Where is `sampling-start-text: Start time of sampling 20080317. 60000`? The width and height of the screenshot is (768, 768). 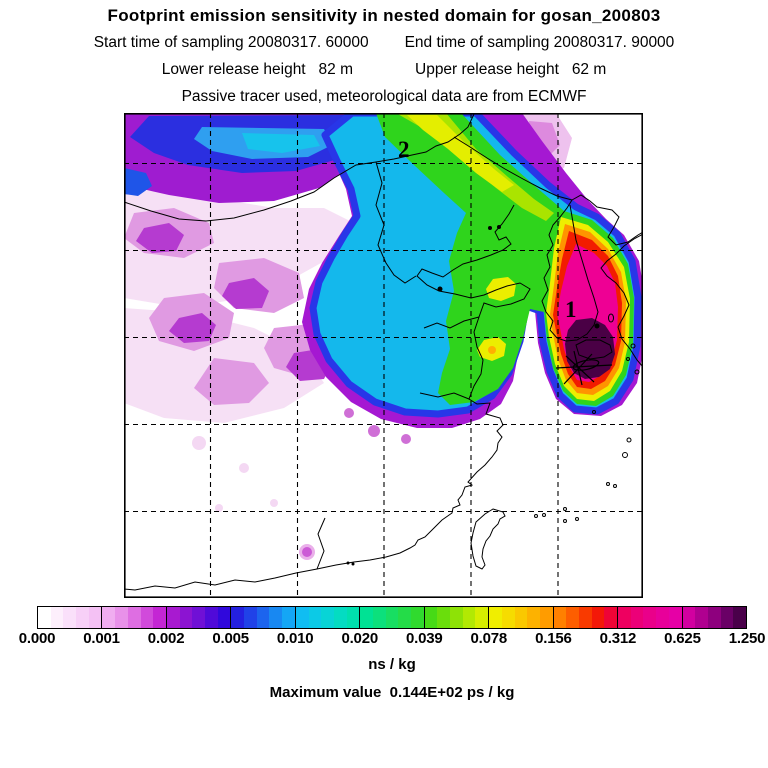
sampling-start-text: Start time of sampling 20080317. 60000 is located at coordinates (231, 42).